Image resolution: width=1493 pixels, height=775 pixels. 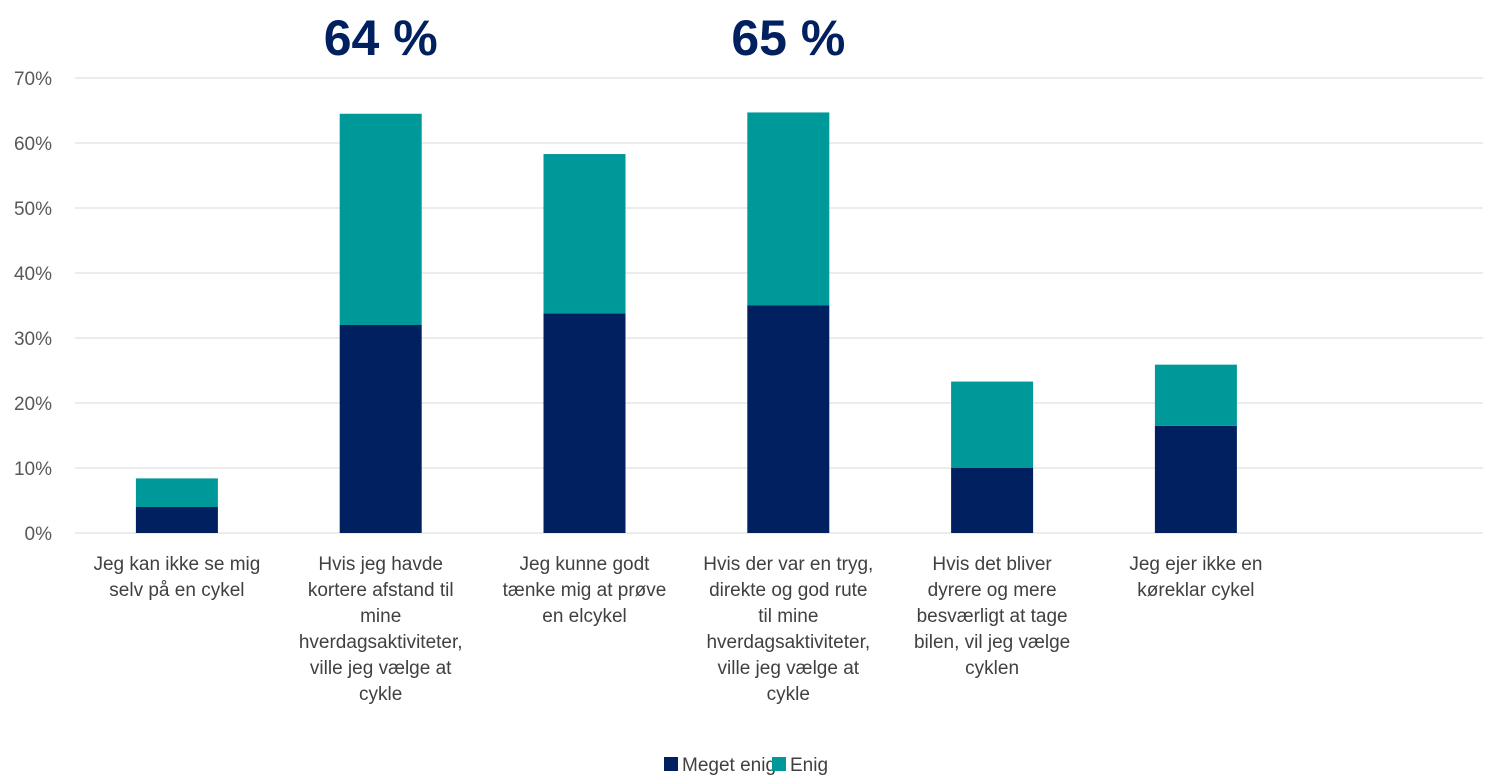 What do you see at coordinates (33, 339) in the screenshot?
I see `y-tick-label: 30%` at bounding box center [33, 339].